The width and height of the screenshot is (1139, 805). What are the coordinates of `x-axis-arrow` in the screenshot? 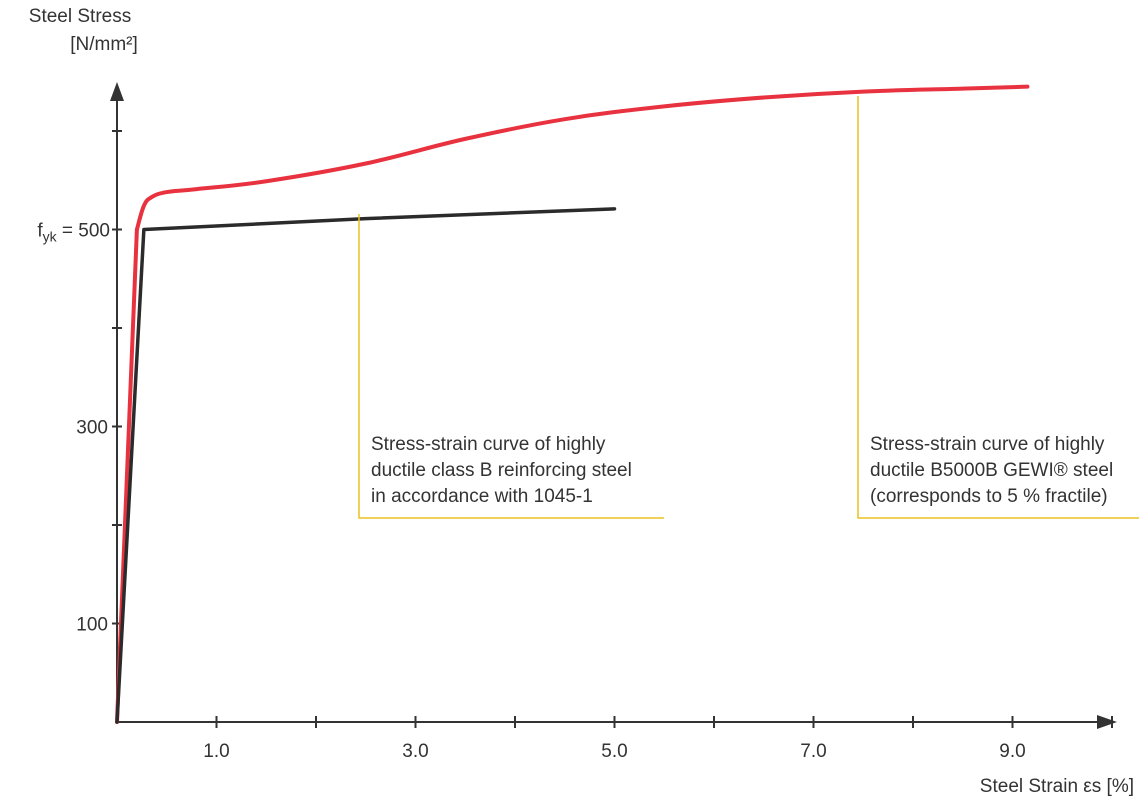 It's located at (1107, 722).